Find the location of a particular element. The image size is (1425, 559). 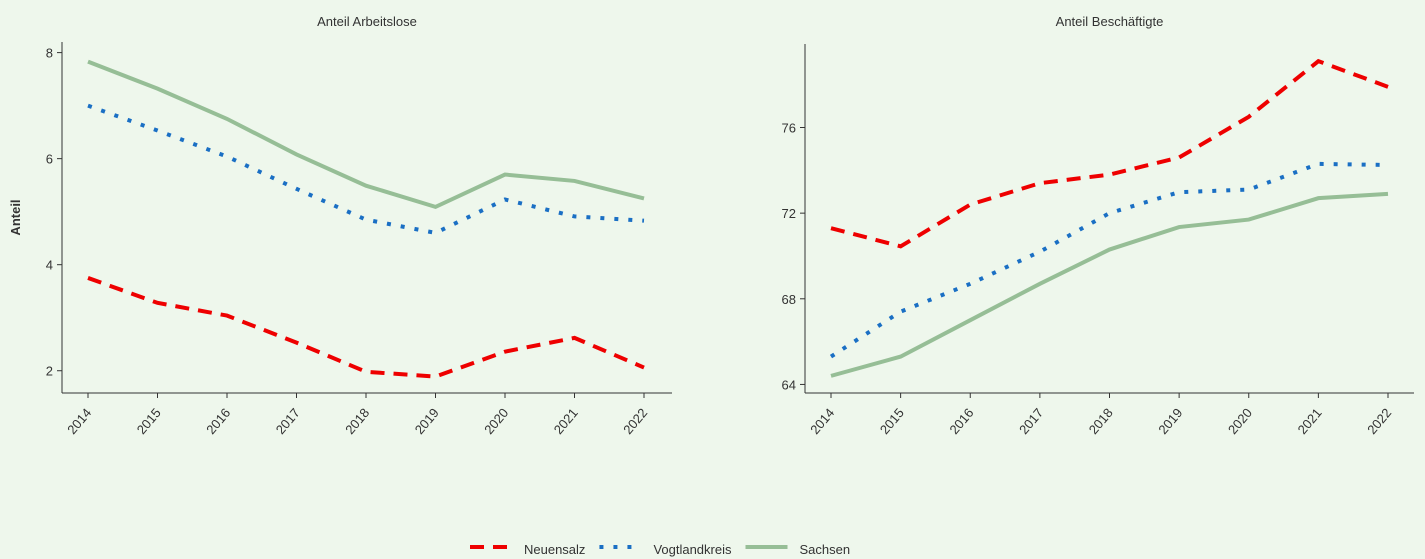

y-tick-label: 64 is located at coordinates (789, 384).